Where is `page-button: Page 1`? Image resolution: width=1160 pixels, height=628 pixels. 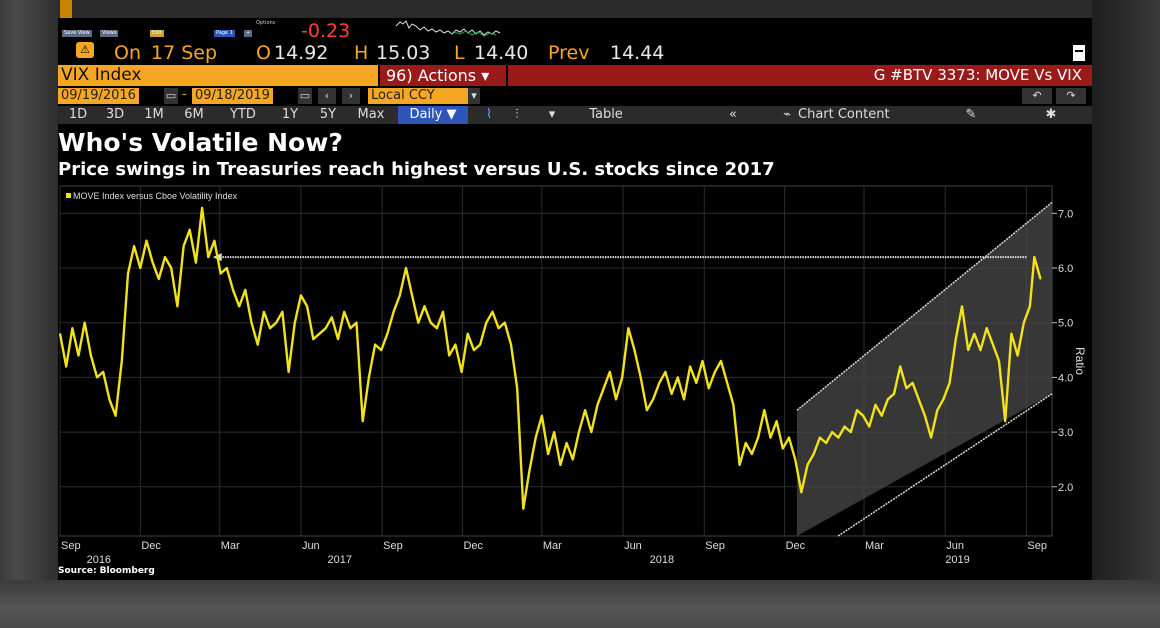
page-button: Page 1 is located at coordinates (224, 33).